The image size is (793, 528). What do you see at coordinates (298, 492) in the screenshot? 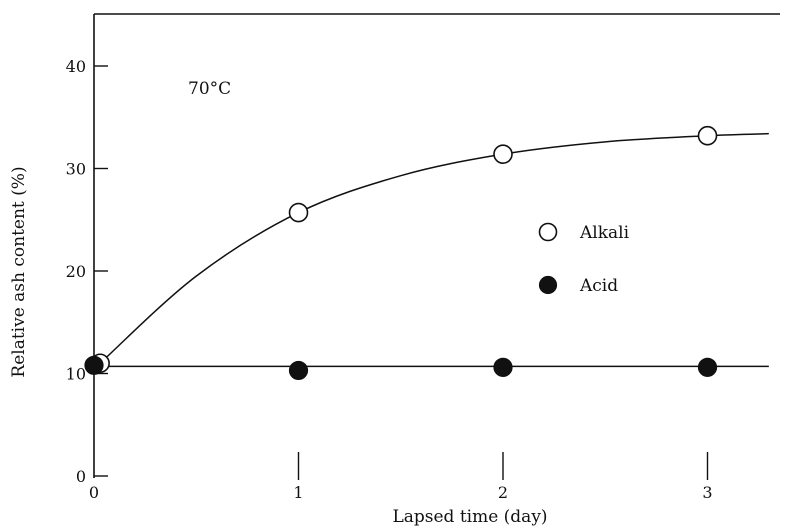
I see `x-tick-label: 1` at bounding box center [298, 492].